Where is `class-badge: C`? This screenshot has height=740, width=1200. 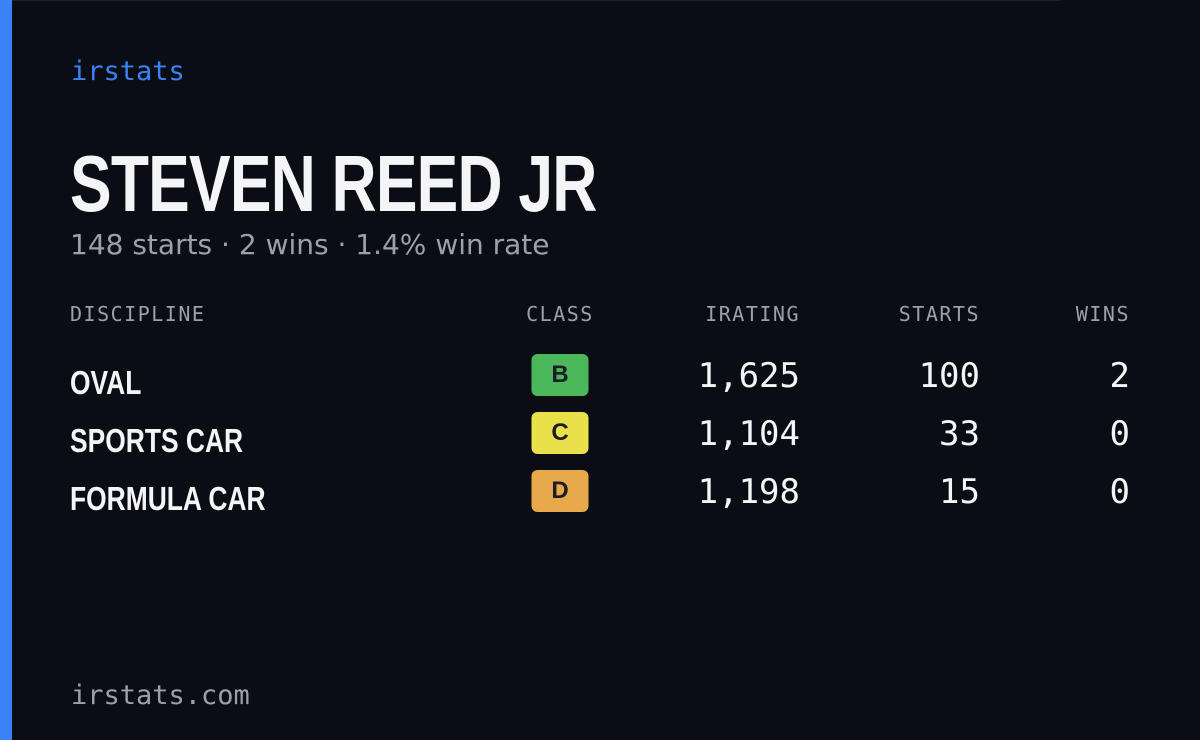 class-badge: C is located at coordinates (560, 433).